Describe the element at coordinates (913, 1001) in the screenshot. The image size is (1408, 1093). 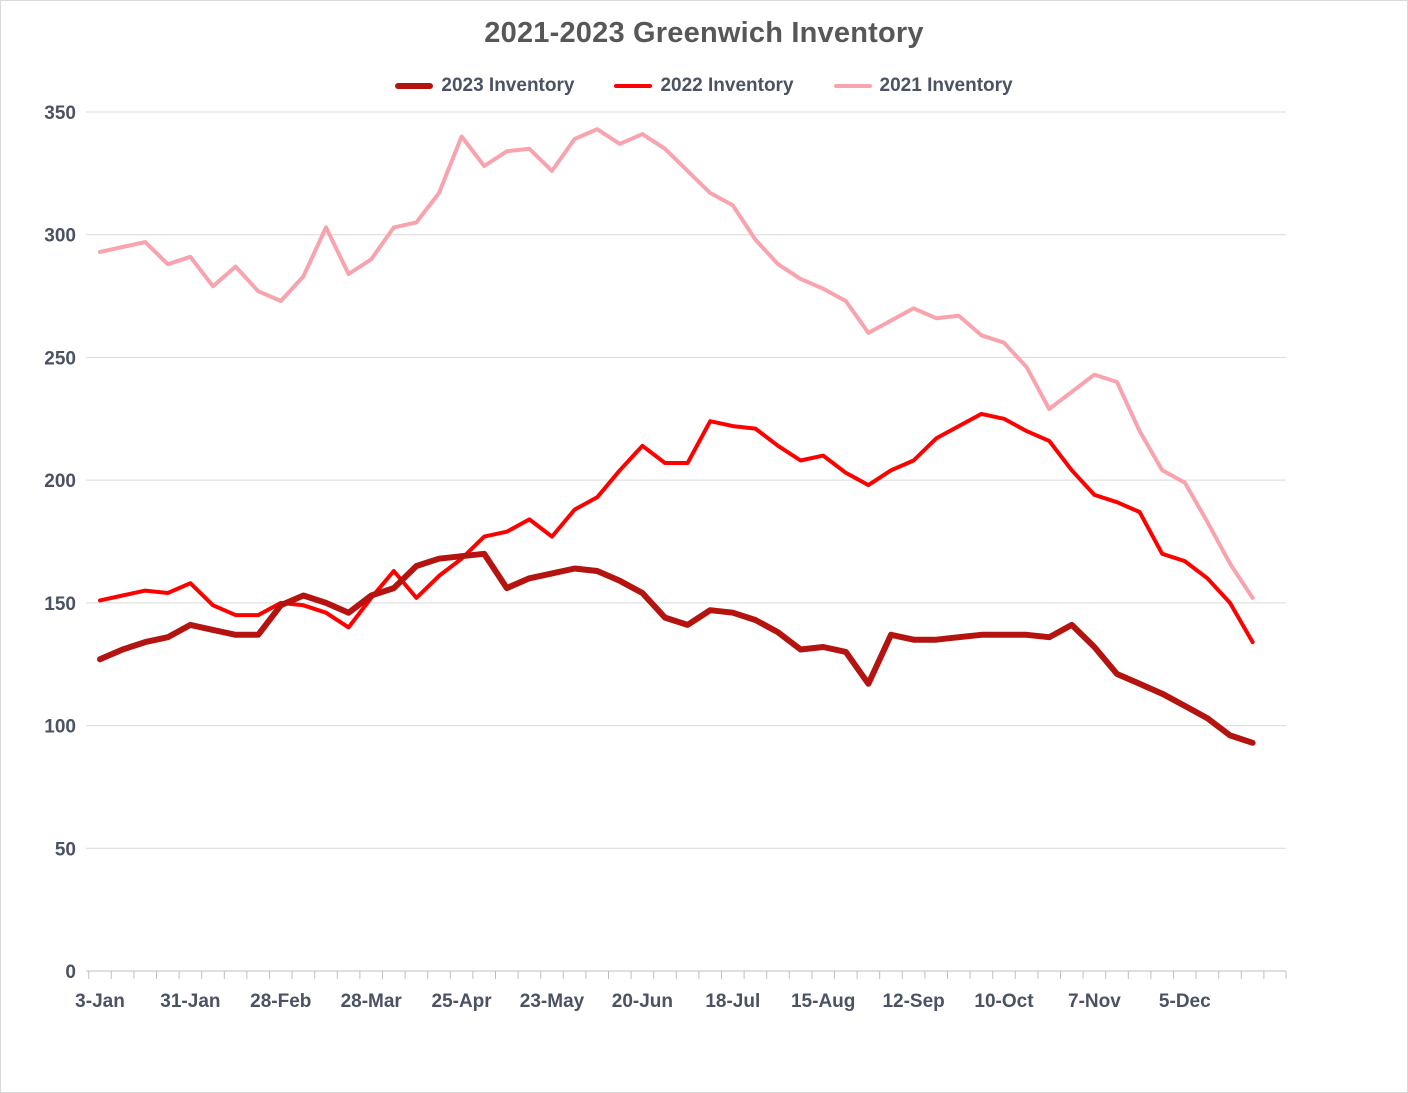
I see `x-axis-tick-label: 12-Sep` at that location.